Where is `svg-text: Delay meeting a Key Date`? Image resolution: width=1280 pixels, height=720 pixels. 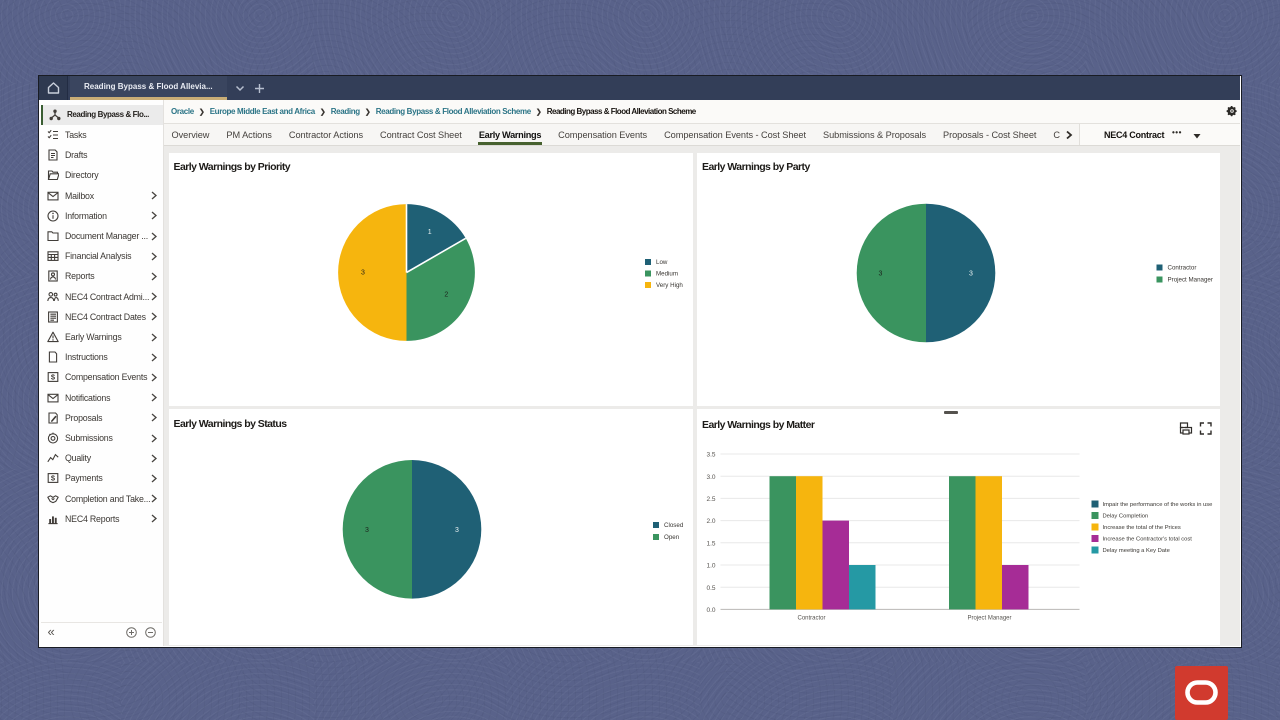
svg-text: Delay meeting a Key Date is located at coordinates (1136, 551).